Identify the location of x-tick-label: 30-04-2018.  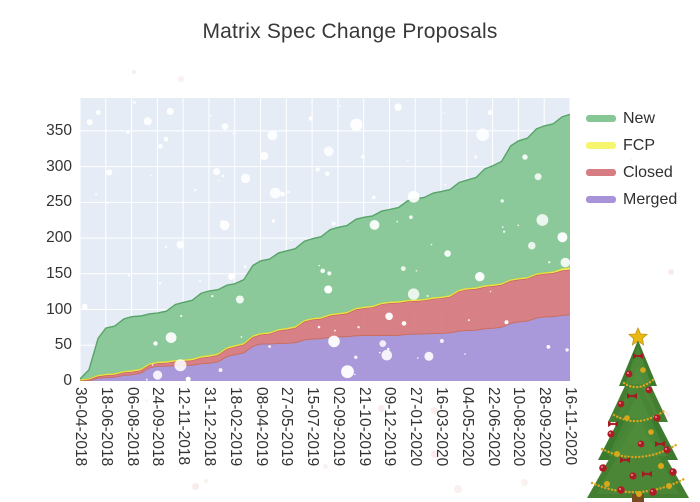
(80, 427).